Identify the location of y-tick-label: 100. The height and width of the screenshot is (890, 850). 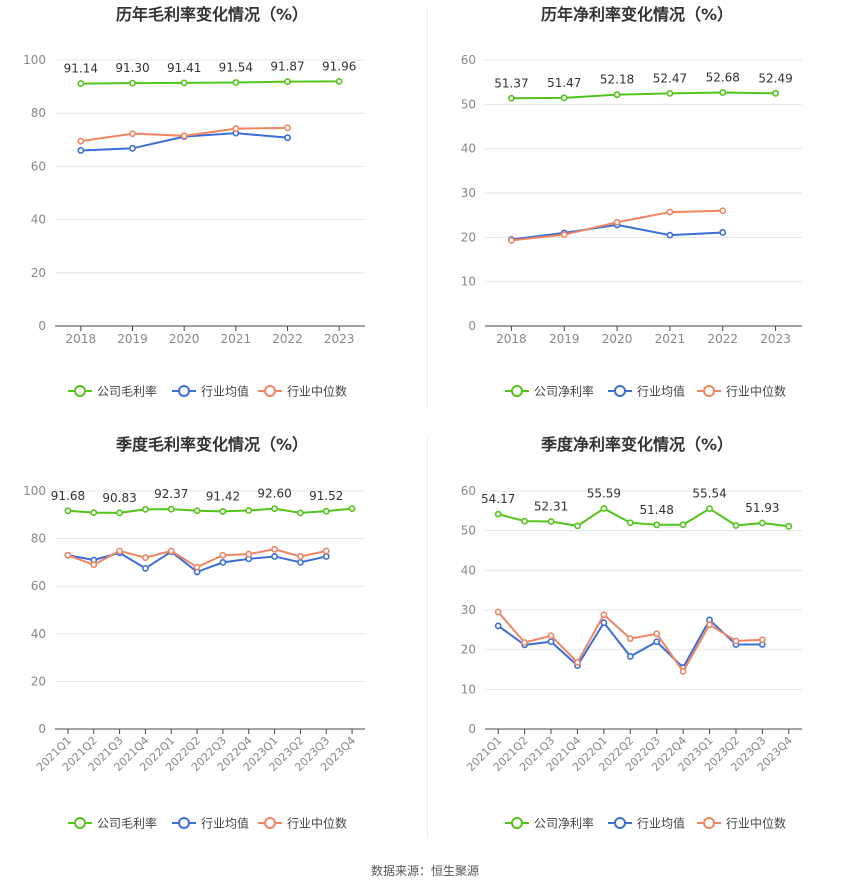
(34, 60).